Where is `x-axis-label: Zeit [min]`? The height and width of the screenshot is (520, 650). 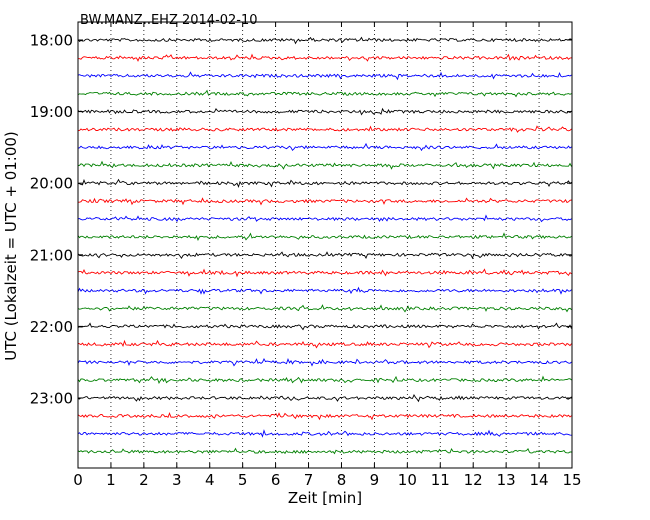 x-axis-label: Zeit [min] is located at coordinates (325, 498).